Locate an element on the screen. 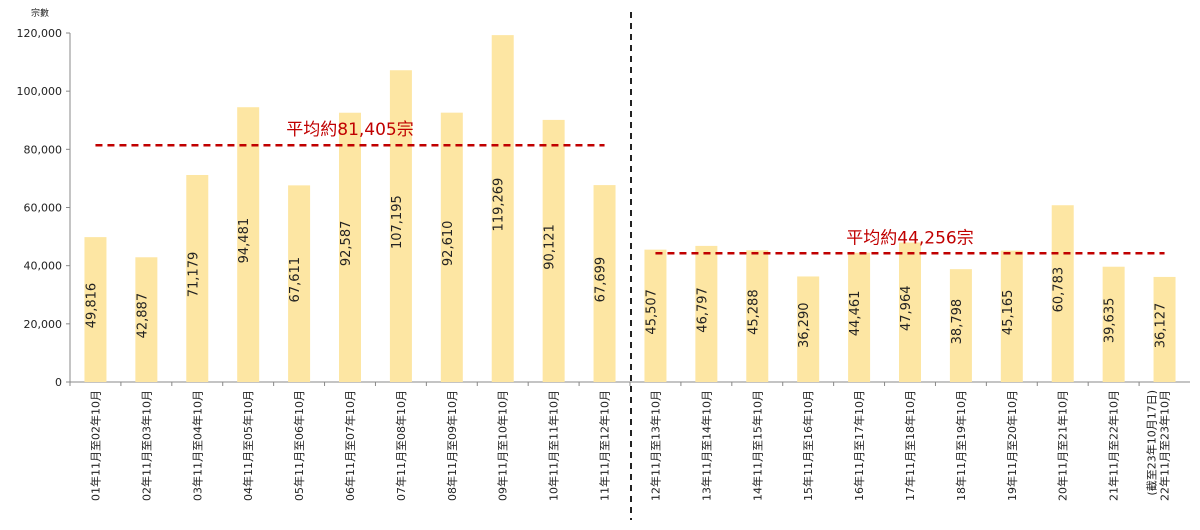 This screenshot has width=1200, height=530. x-tick-label: 21年11月至22年10月 is located at coordinates (1114, 445).